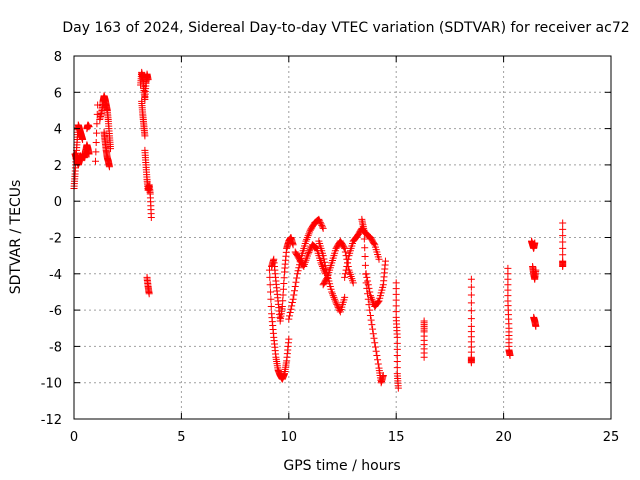 The width and height of the screenshot is (640, 480). I want to click on y-tick-label: -2, so click(55, 239).